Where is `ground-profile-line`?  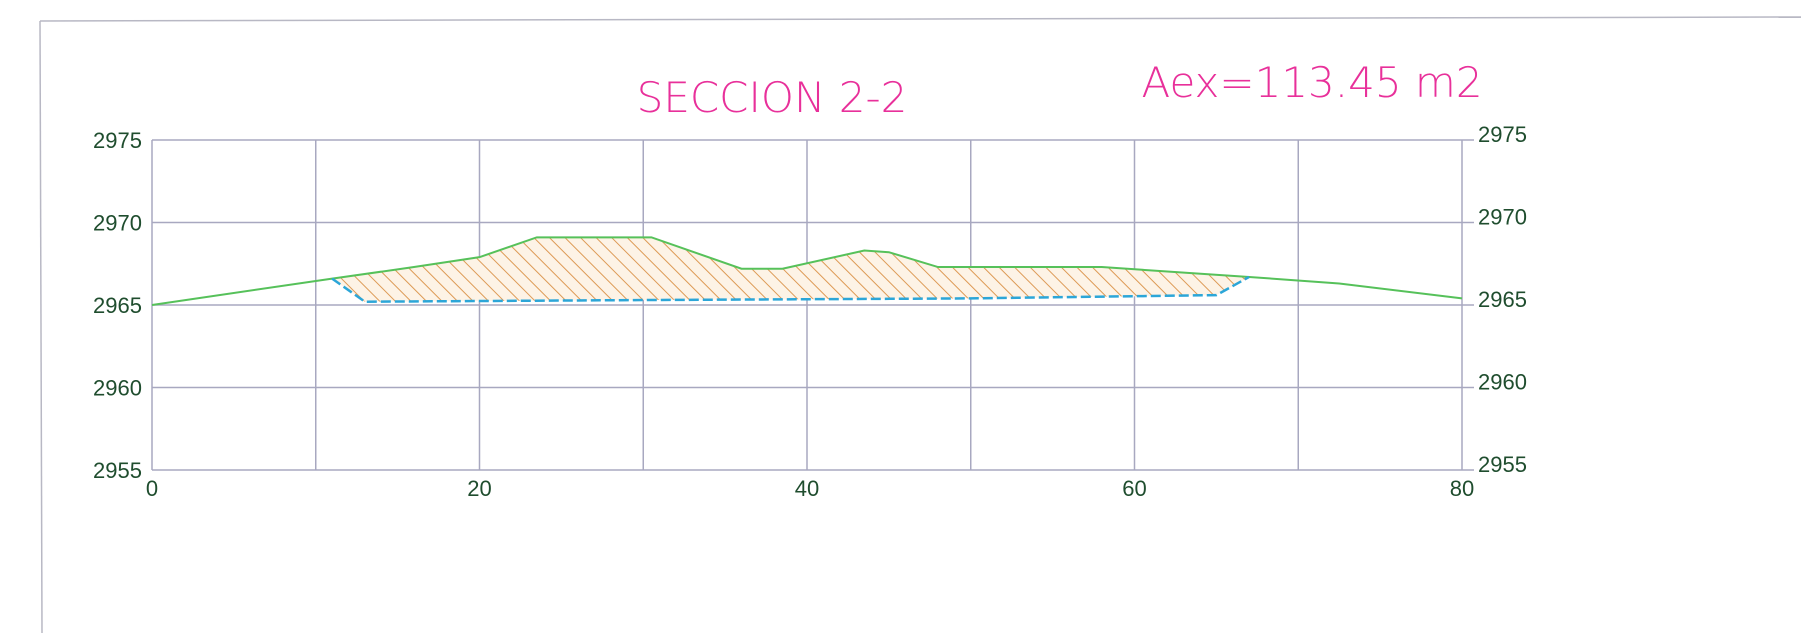 ground-profile-line is located at coordinates (807, 271).